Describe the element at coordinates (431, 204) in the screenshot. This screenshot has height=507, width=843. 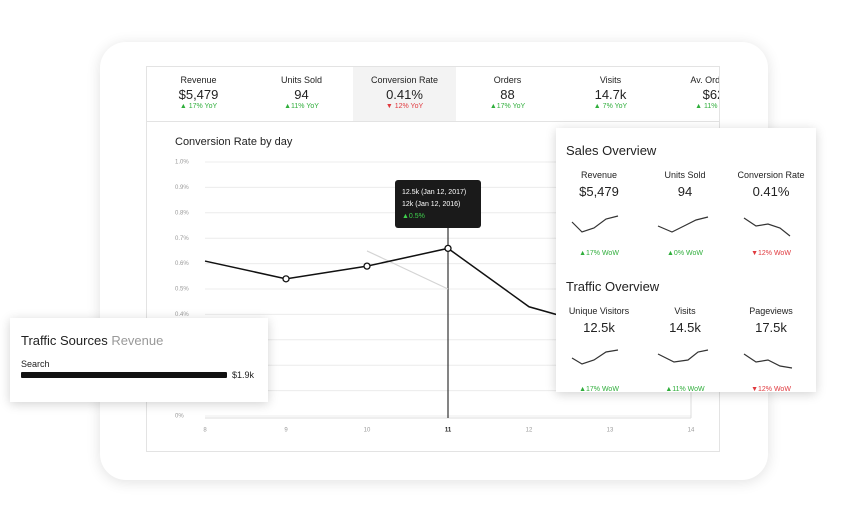
I see `tooltip-line: 12k (Jan 12, 2016)` at that location.